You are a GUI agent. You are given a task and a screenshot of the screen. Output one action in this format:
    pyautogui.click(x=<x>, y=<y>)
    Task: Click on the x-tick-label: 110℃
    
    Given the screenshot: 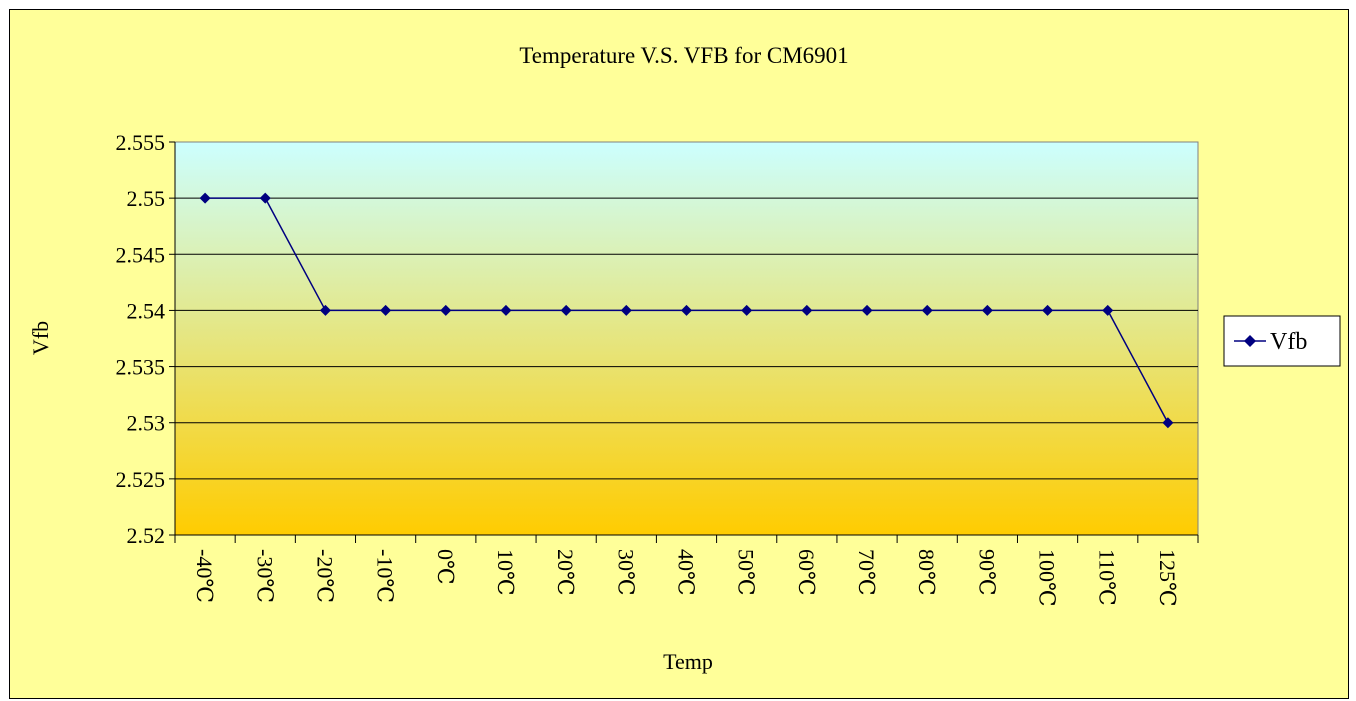 What is the action you would take?
    pyautogui.click(x=1107, y=577)
    